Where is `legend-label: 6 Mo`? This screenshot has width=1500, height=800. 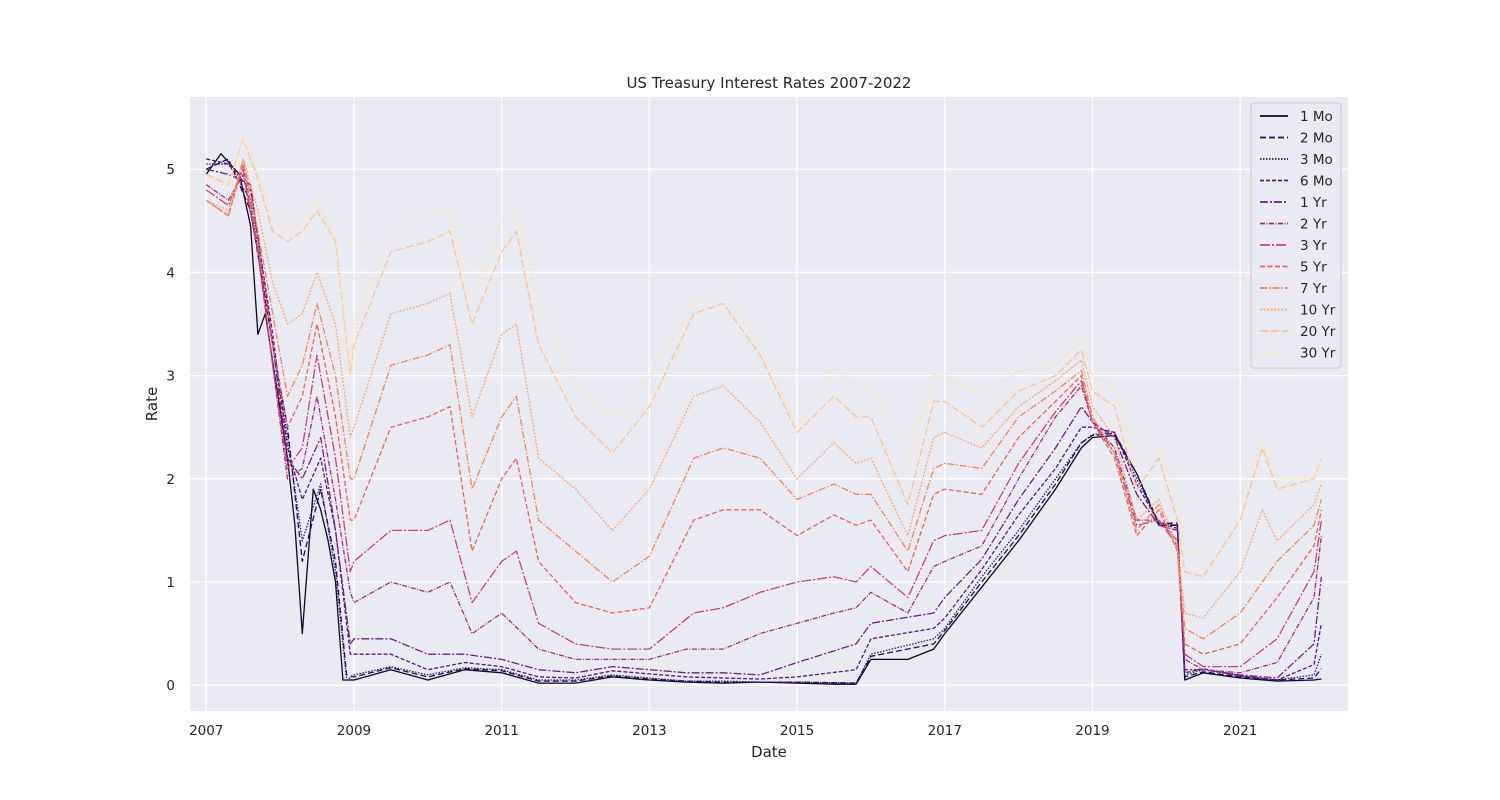 legend-label: 6 Mo is located at coordinates (1316, 182).